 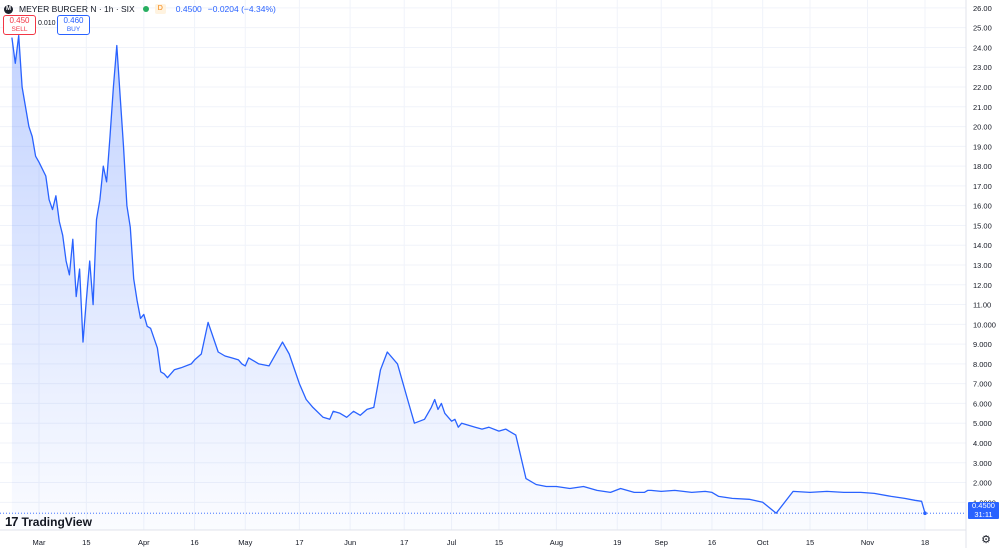 I want to click on y-tick-label: 26.00, so click(x=982, y=8).